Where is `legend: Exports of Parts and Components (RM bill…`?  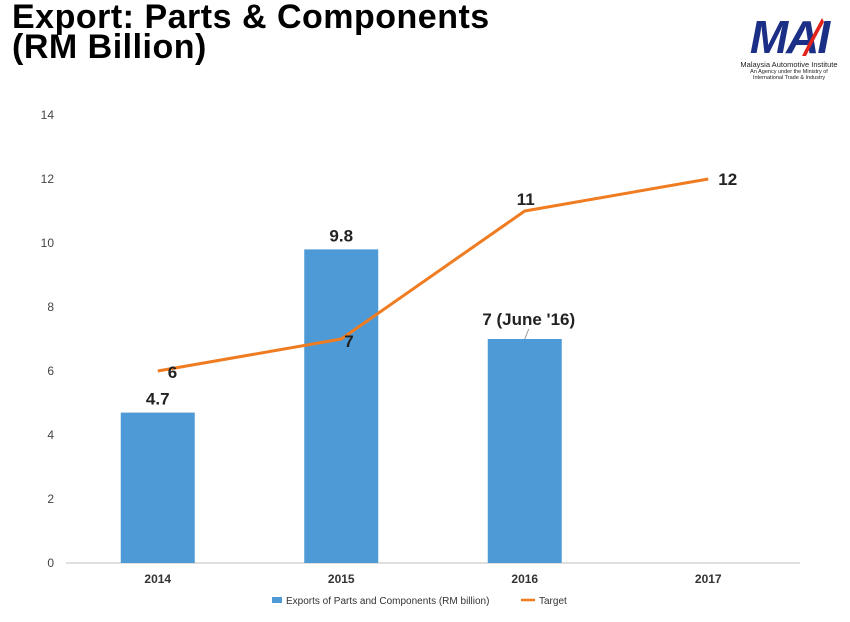
legend: Exports of Parts and Components (RM bill… is located at coordinates (419, 601).